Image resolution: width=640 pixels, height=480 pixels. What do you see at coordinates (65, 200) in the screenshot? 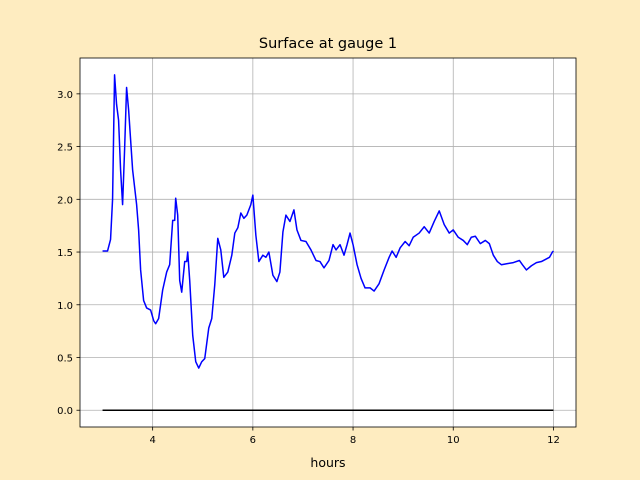
I see `y-tick-label: 2.0` at bounding box center [65, 200].